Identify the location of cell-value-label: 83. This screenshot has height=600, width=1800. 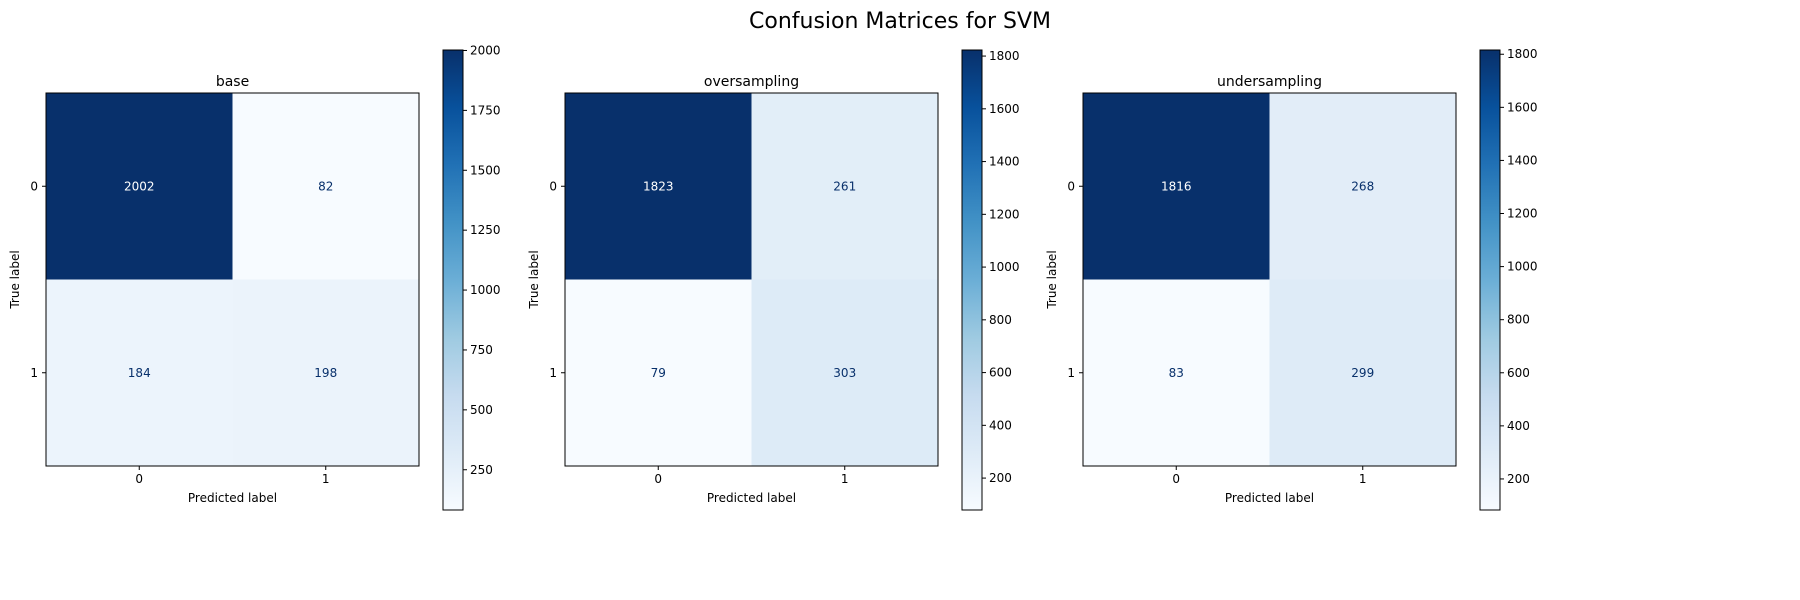
(1176, 373).